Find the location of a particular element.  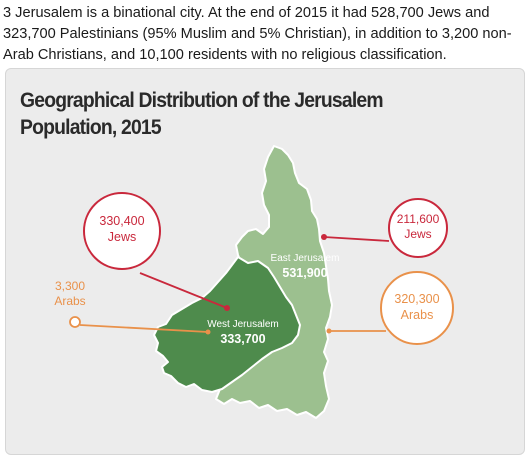

west-jerusalem-region is located at coordinates (227, 324).